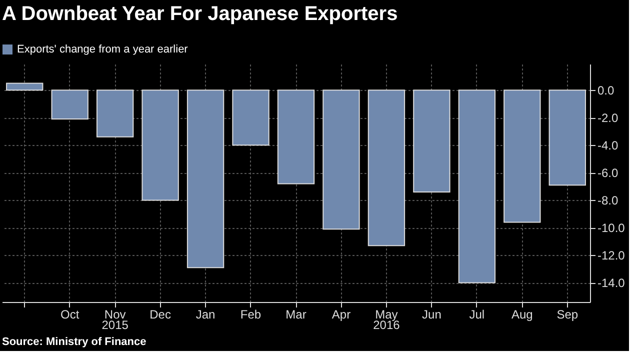 The image size is (640, 360). Describe the element at coordinates (612, 255) in the screenshot. I see `y-tick-label: -12.0` at that location.